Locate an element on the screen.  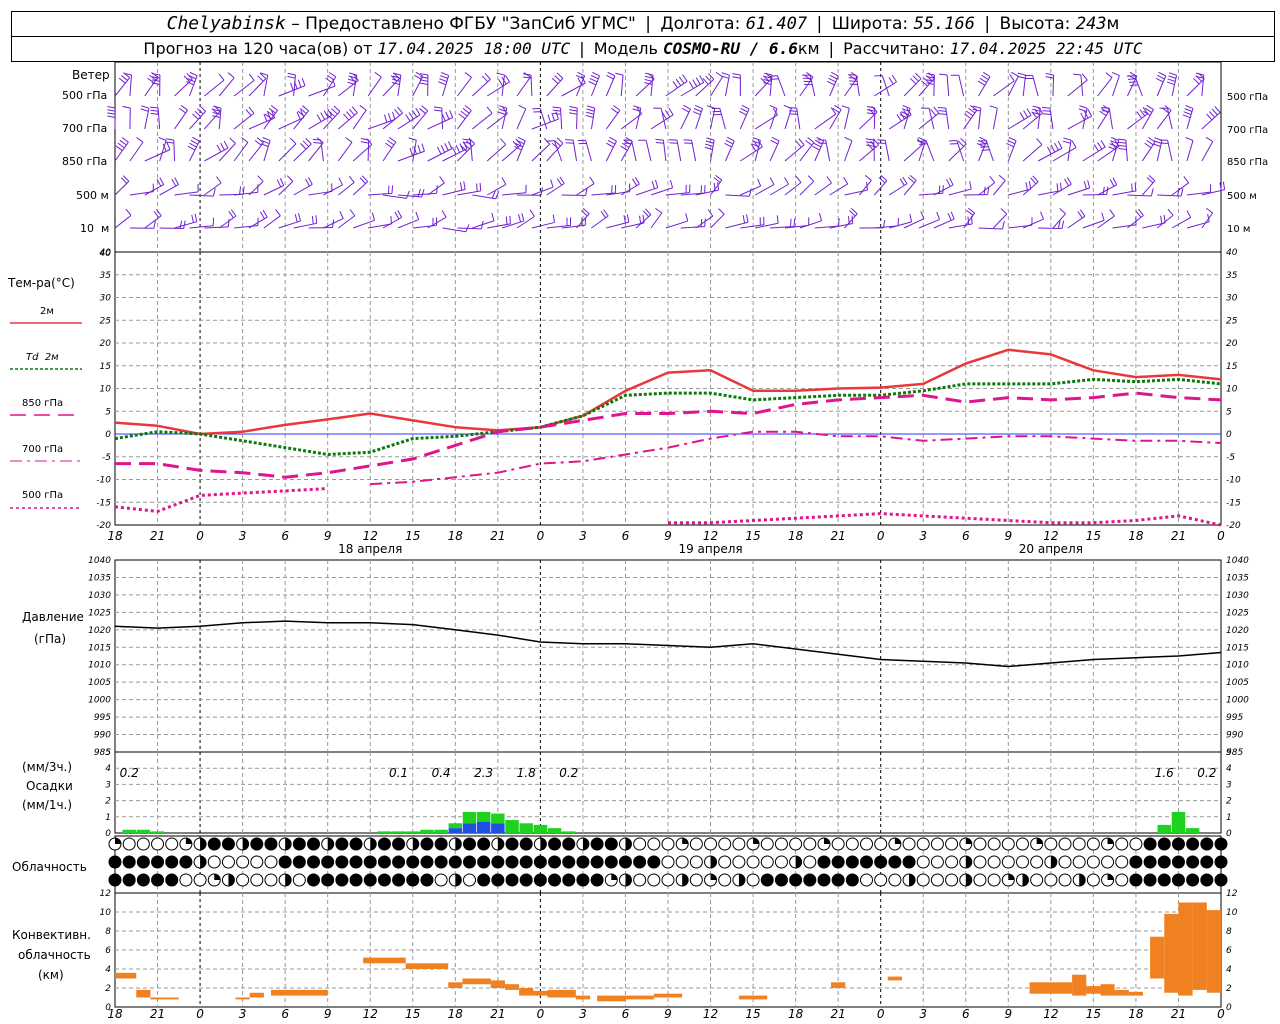
precip-annotation: 0.1 is located at coordinates (398, 773).